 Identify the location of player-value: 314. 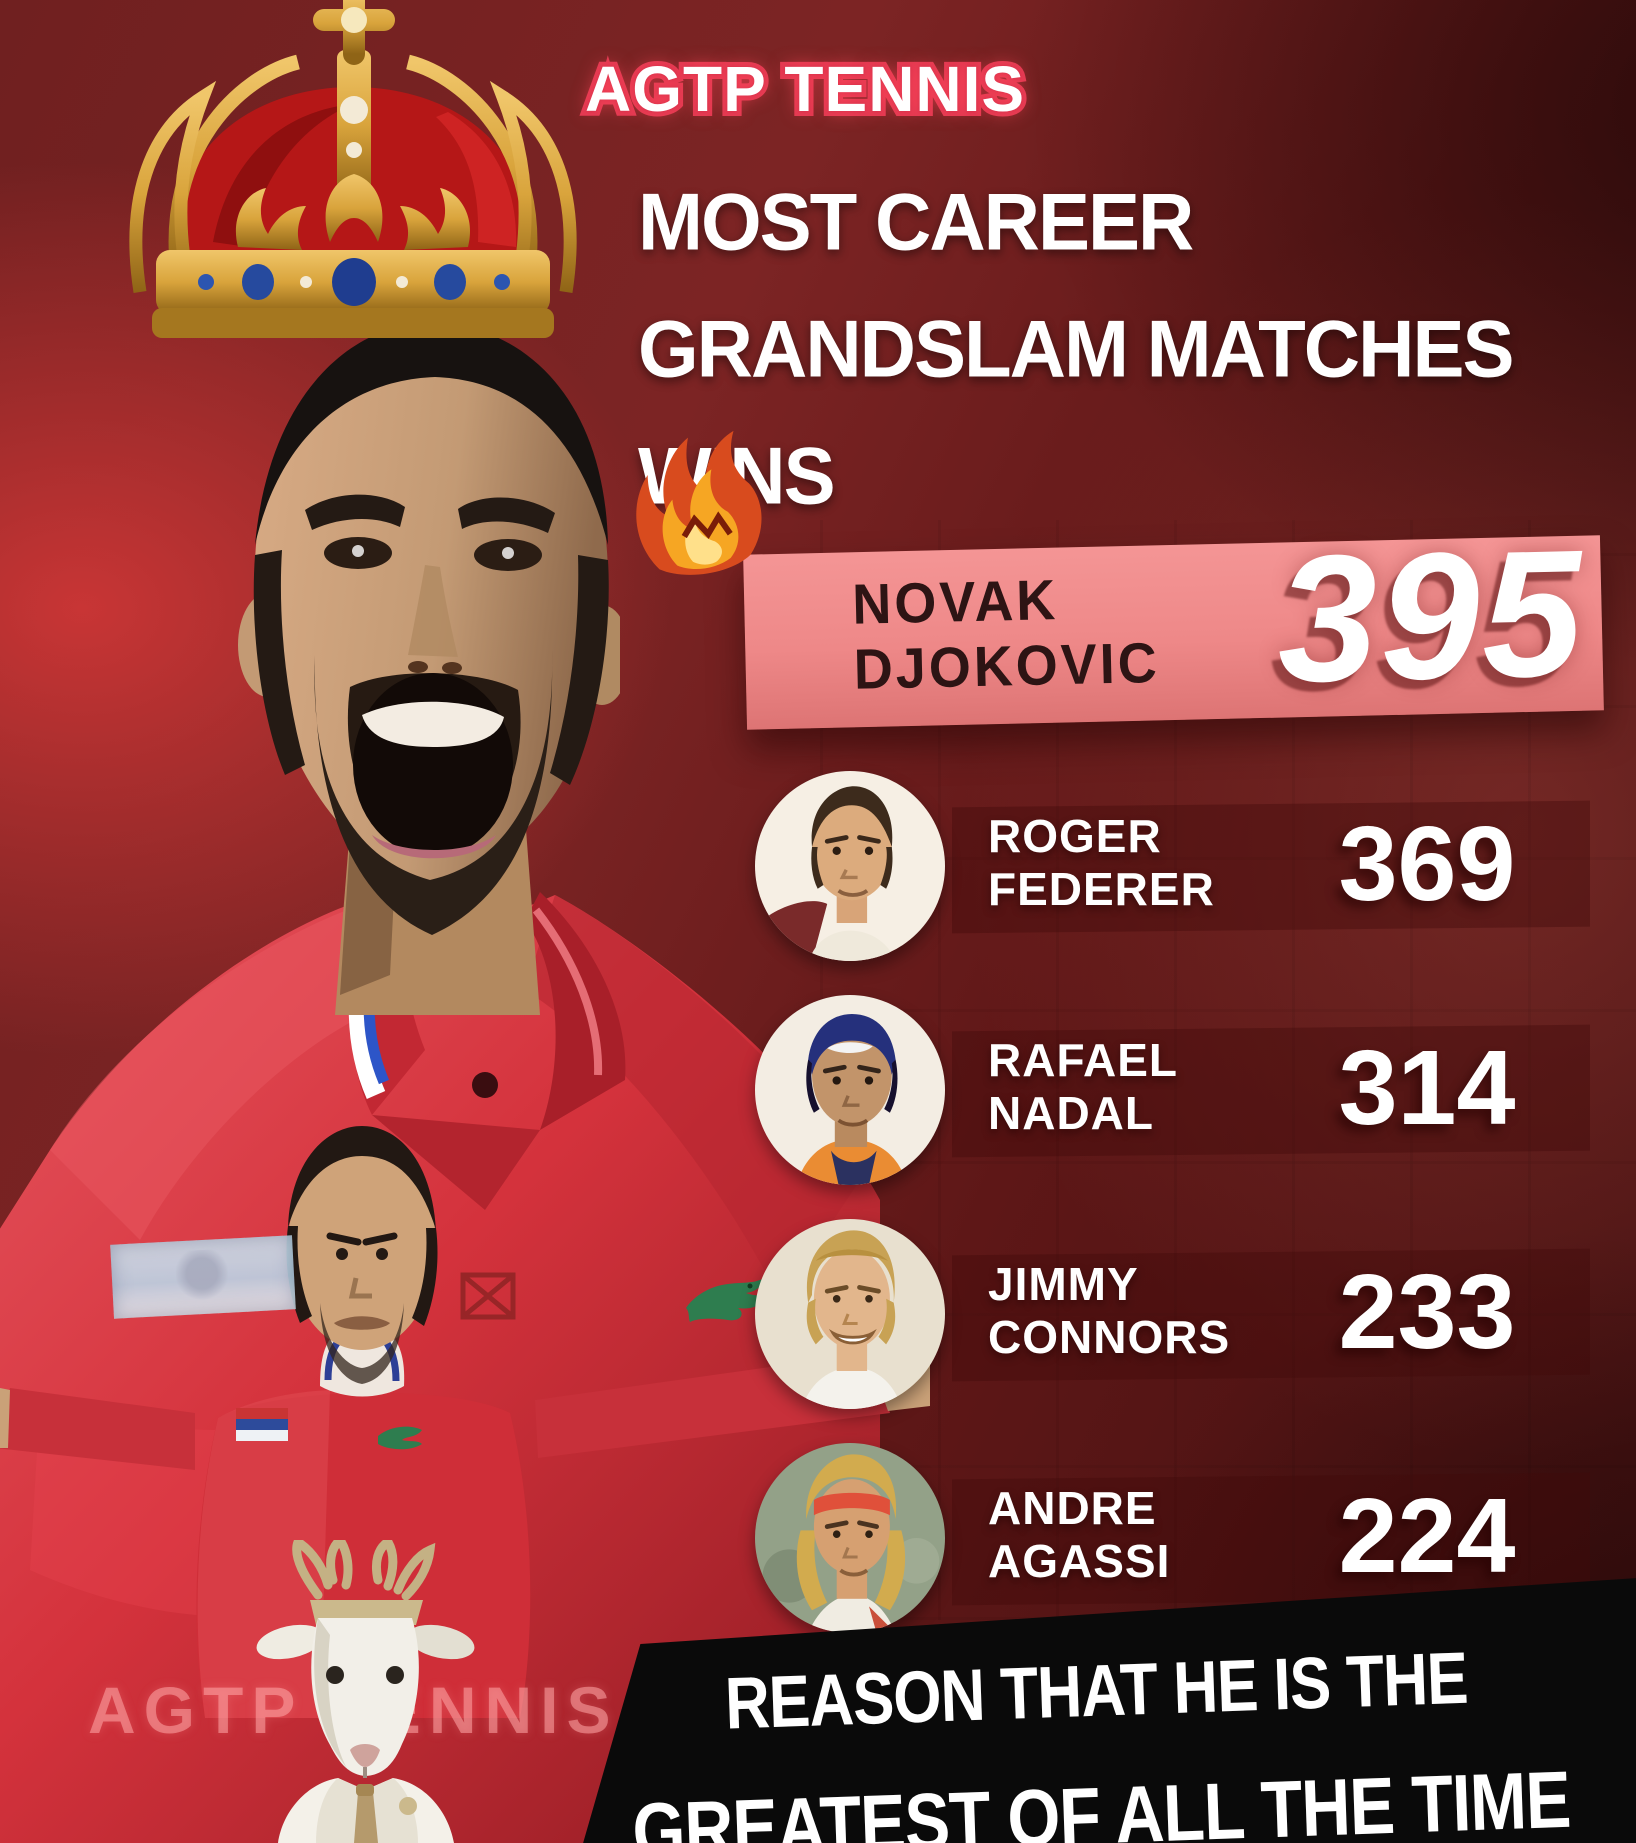
(1427, 1088).